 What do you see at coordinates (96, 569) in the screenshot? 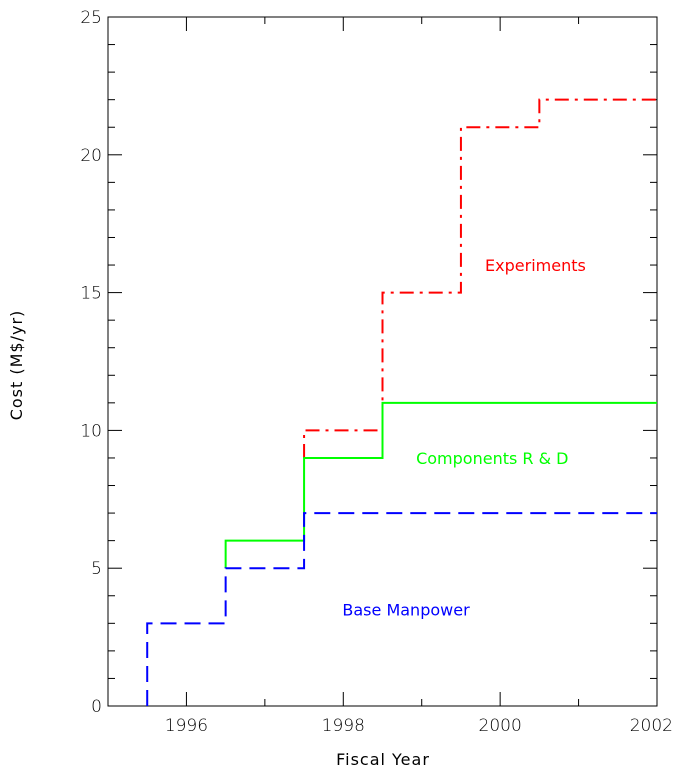
I see `y-tick-label: 5` at bounding box center [96, 569].